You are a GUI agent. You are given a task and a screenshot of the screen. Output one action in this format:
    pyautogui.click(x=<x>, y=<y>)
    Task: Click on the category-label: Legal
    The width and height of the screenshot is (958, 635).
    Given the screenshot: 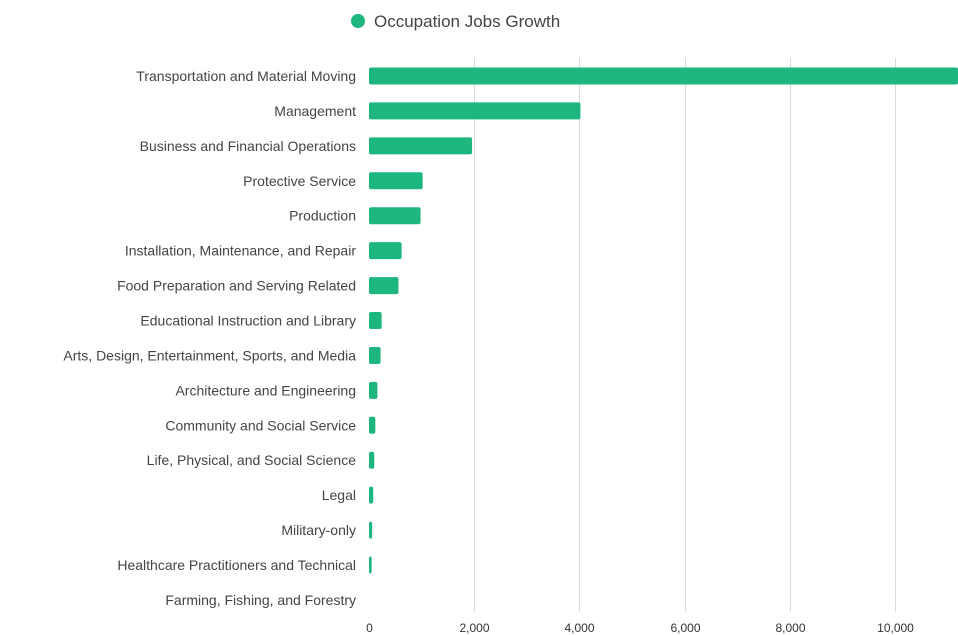 What is the action you would take?
    pyautogui.click(x=339, y=495)
    